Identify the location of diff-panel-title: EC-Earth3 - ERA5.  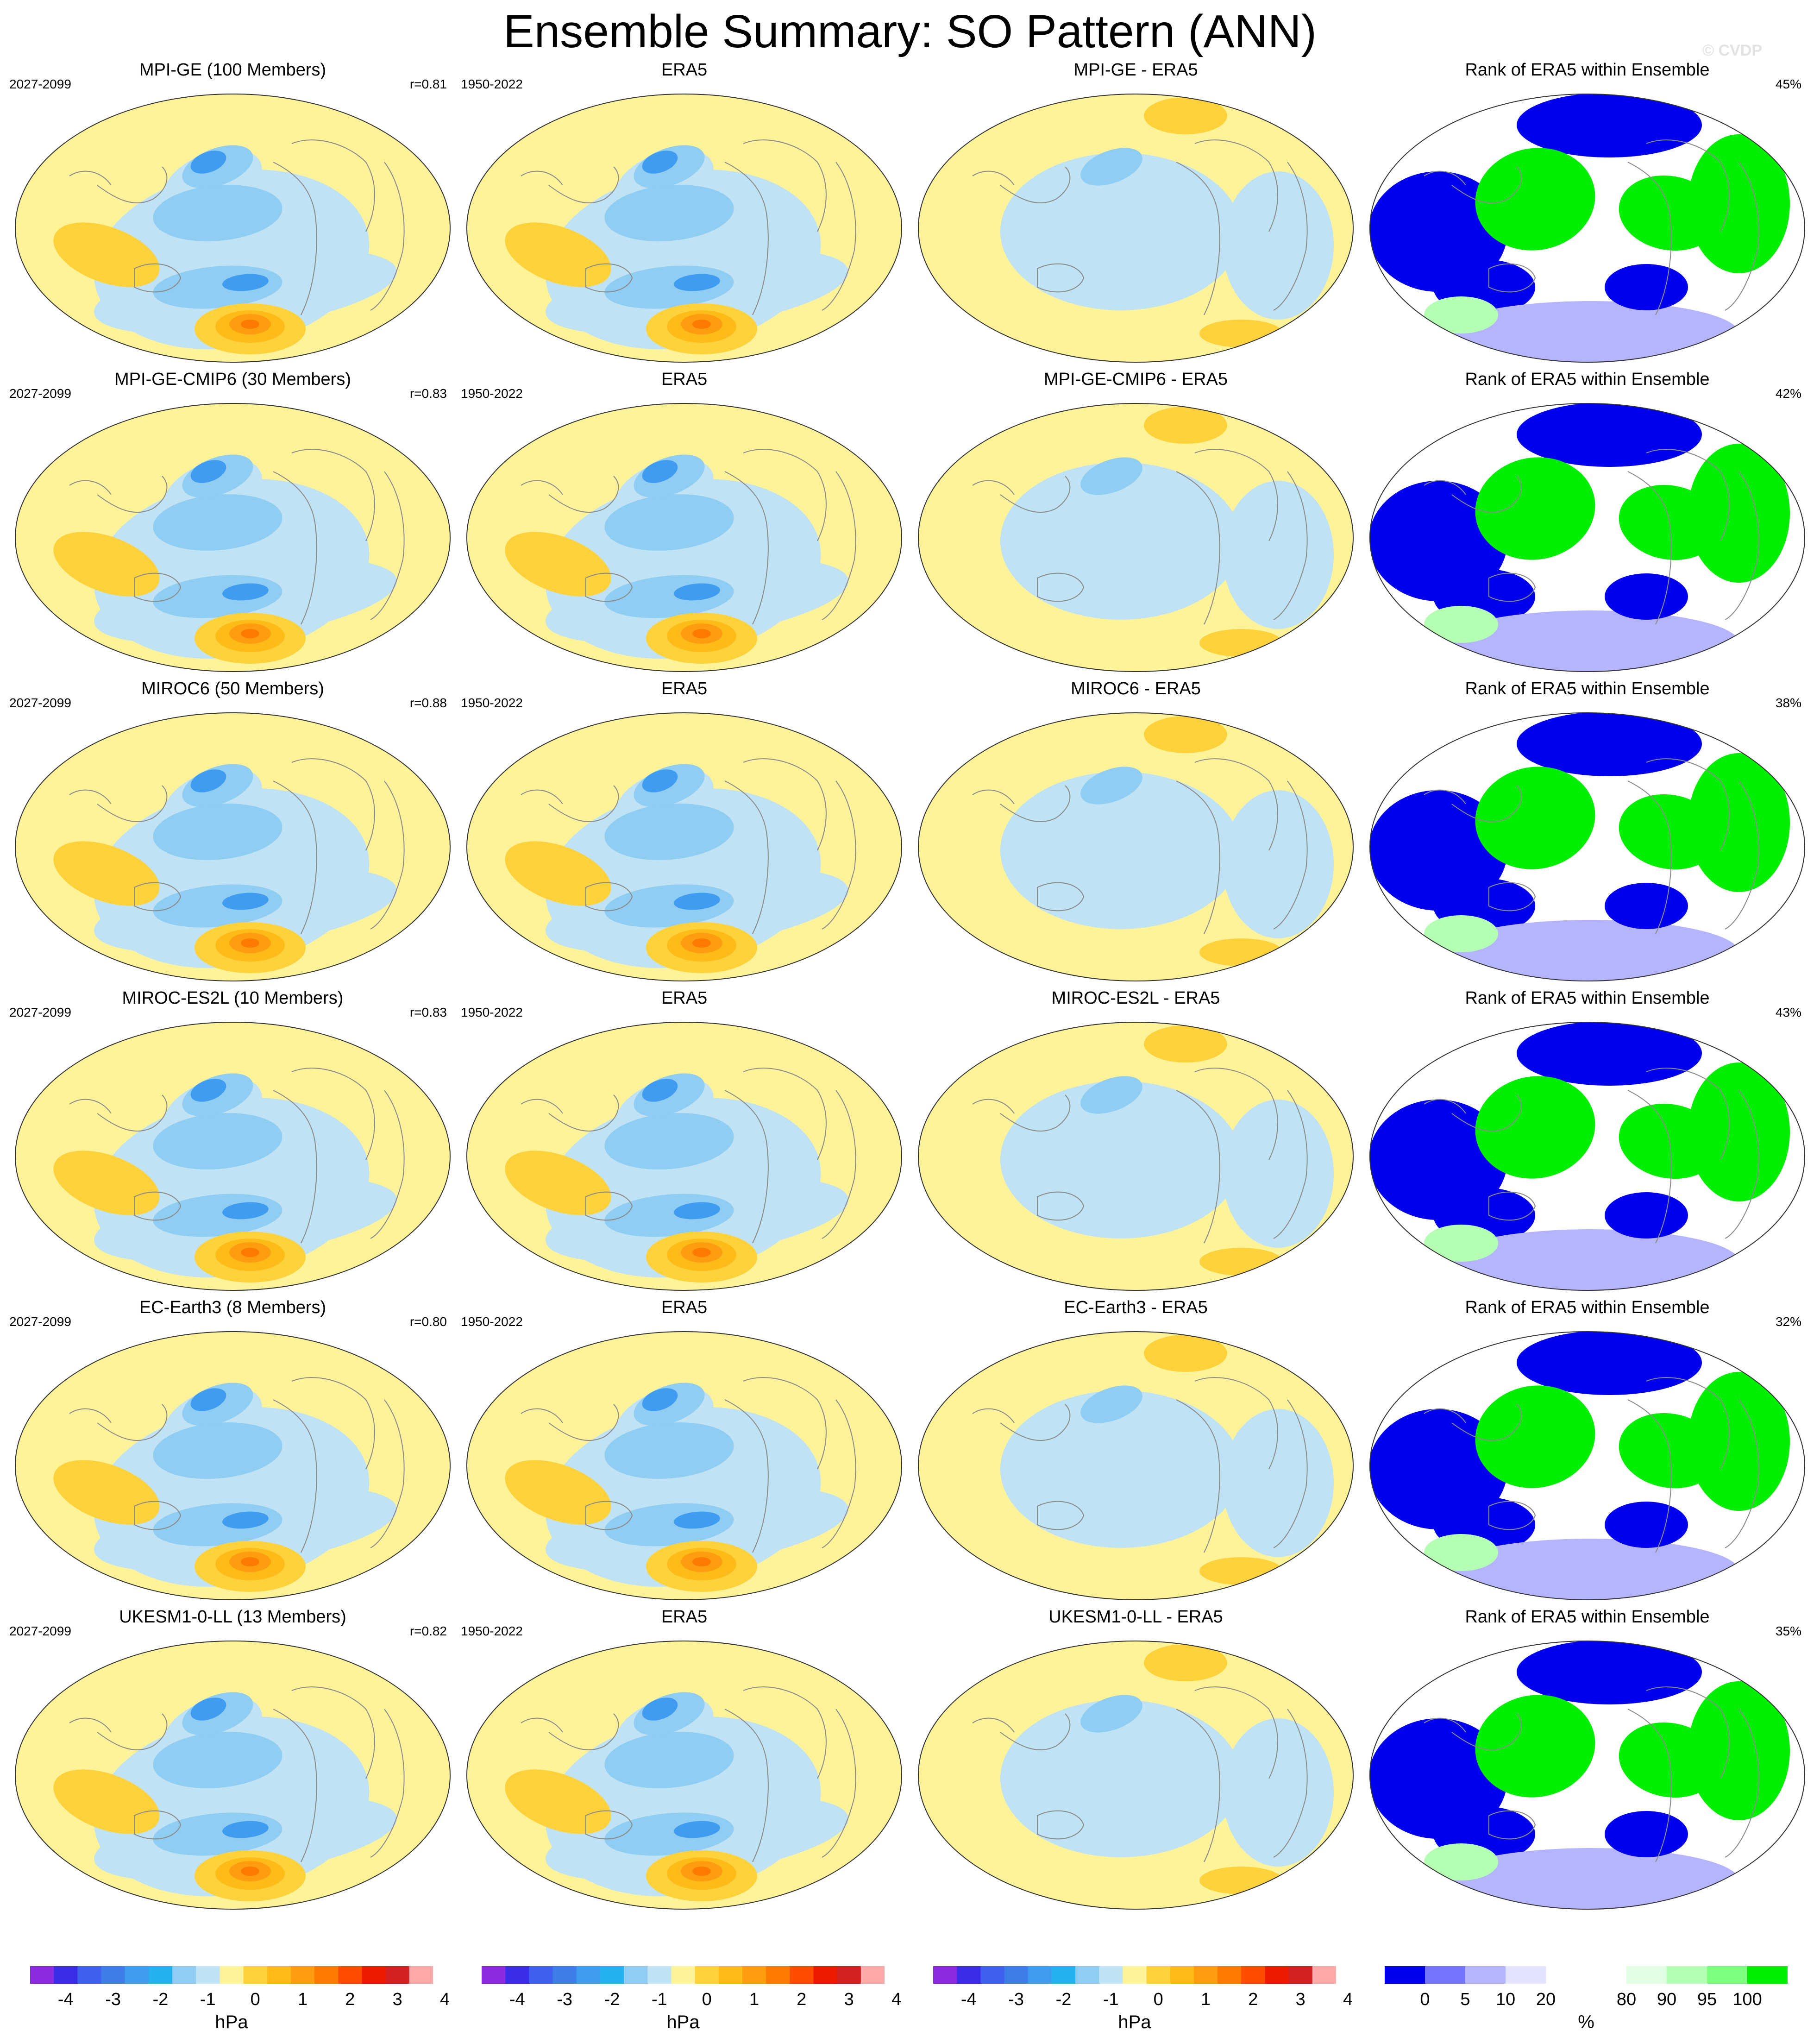
(1136, 1307).